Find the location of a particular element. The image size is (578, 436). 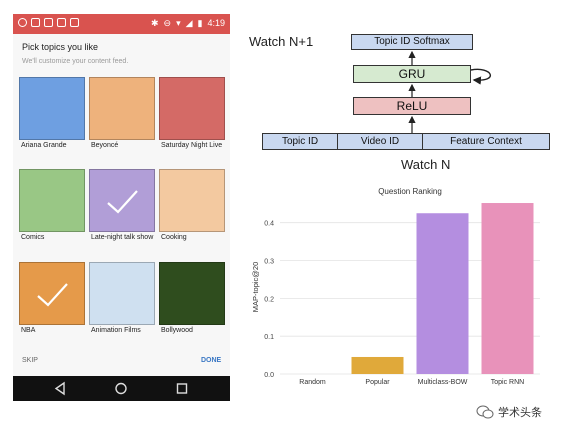

home-icon is located at coordinates (121, 388).